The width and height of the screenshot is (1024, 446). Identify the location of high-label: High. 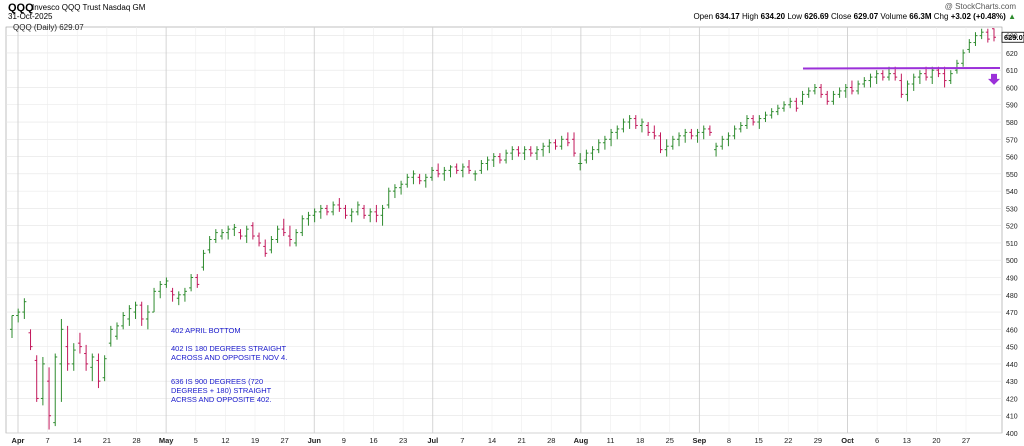
(750, 16).